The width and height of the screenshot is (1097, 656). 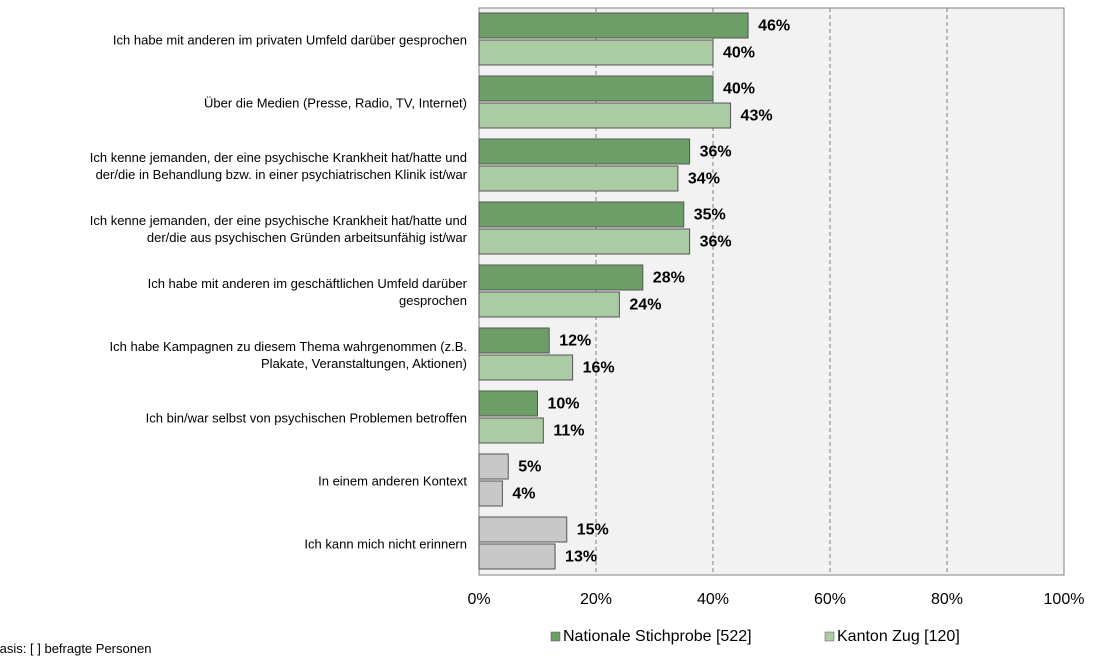 What do you see at coordinates (523, 494) in the screenshot?
I see `value-label: 4%` at bounding box center [523, 494].